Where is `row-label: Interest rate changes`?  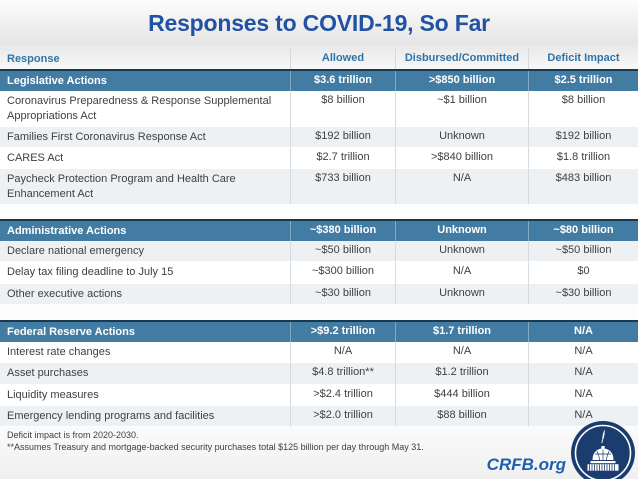 row-label: Interest rate changes is located at coordinates (145, 353).